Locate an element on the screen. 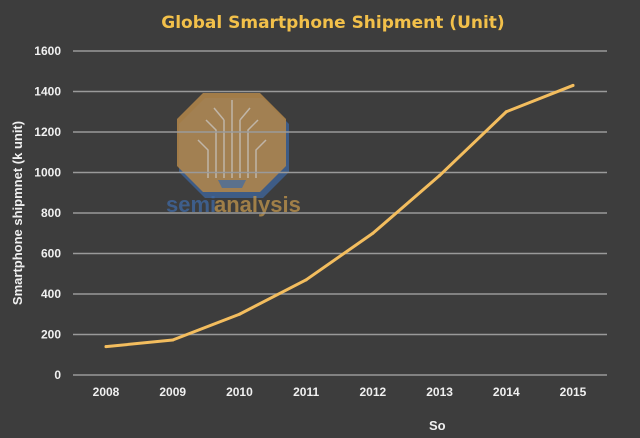 The height and width of the screenshot is (438, 640). x-axis-ticks: 2008 2009 2010 2011 2012 2013 2014 2015 is located at coordinates (340, 392).